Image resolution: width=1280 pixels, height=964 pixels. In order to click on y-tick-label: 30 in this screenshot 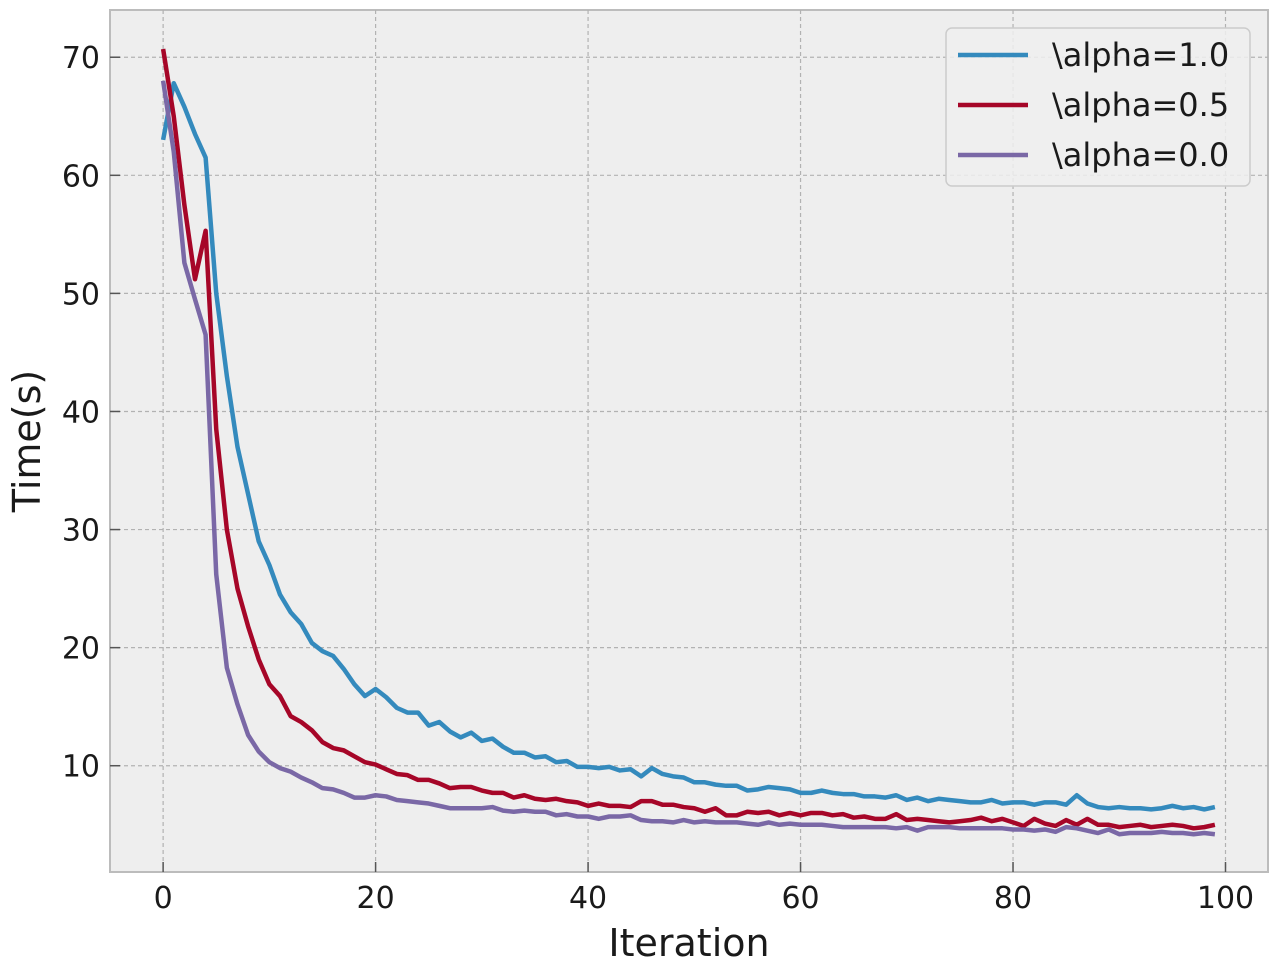, I will do `click(81, 531)`.